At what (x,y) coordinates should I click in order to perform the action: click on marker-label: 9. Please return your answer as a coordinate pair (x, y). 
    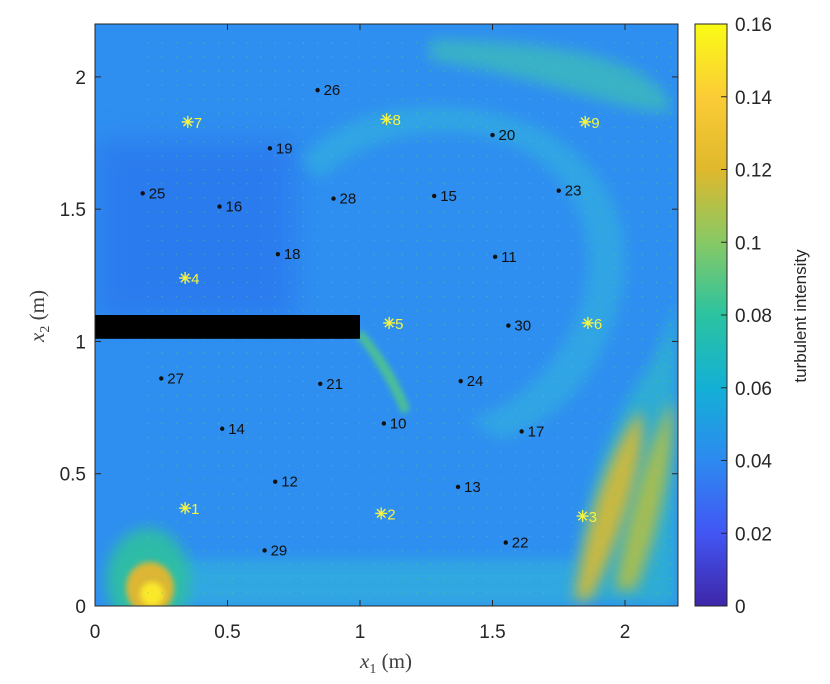
    Looking at the image, I should click on (595, 123).